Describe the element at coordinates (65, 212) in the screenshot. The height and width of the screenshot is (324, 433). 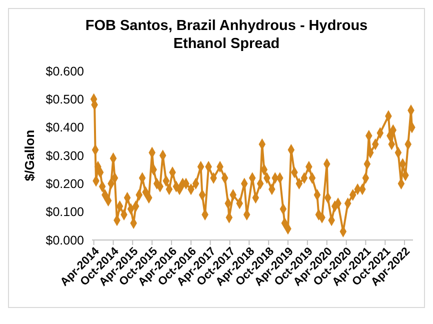
I see `y-tick-label: $0.100` at that location.